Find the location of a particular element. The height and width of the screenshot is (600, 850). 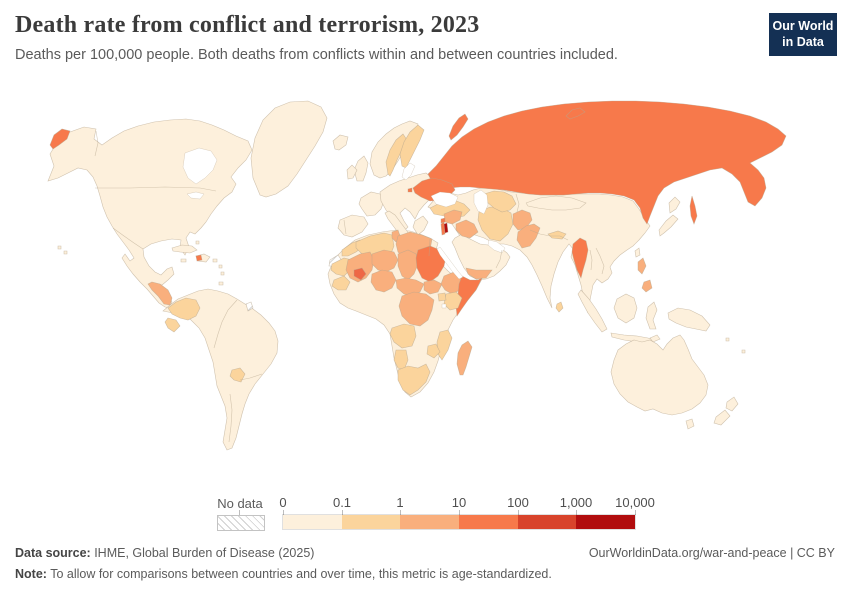

angola-region is located at coordinates (403, 336).